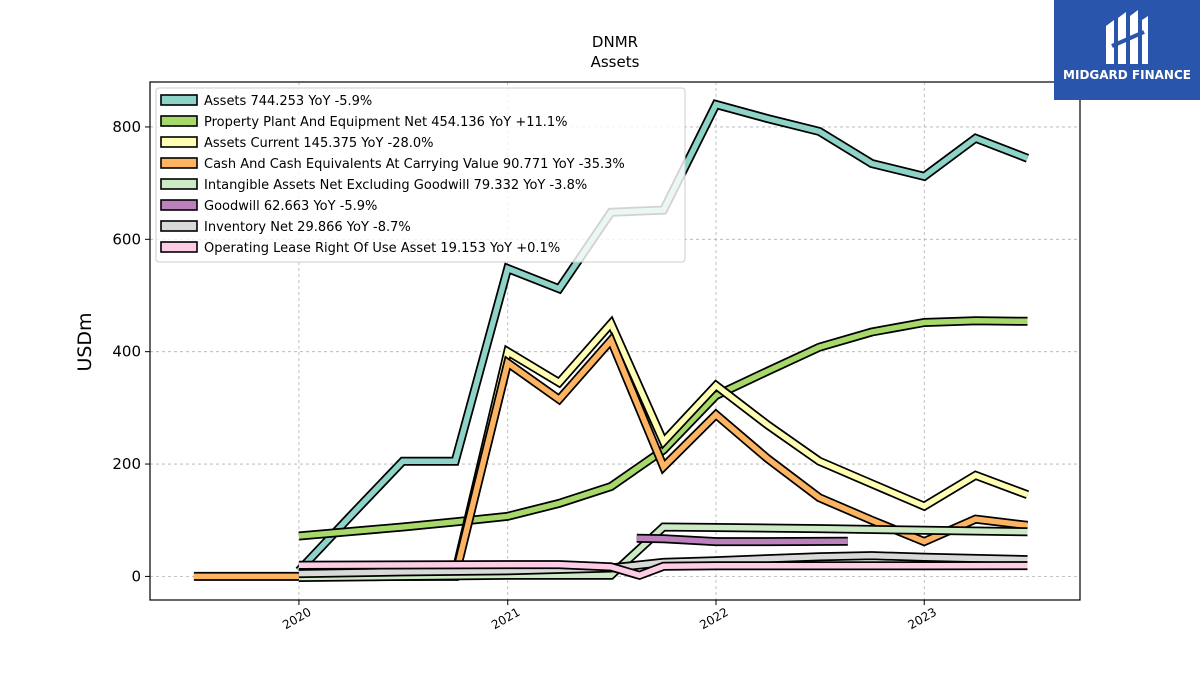 This screenshot has height=675, width=1200. I want to click on x-tick-label: 2021, so click(505, 618).